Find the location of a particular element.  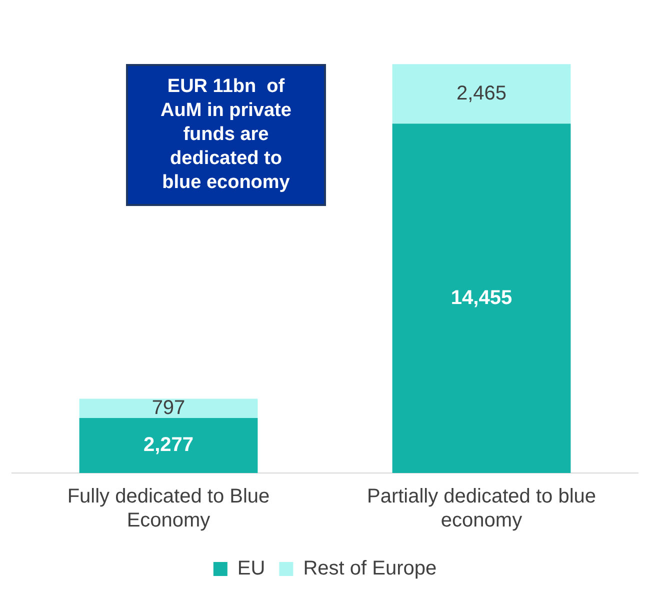

x-tick-label: Partially dedicated to blue economy is located at coordinates (481, 509).